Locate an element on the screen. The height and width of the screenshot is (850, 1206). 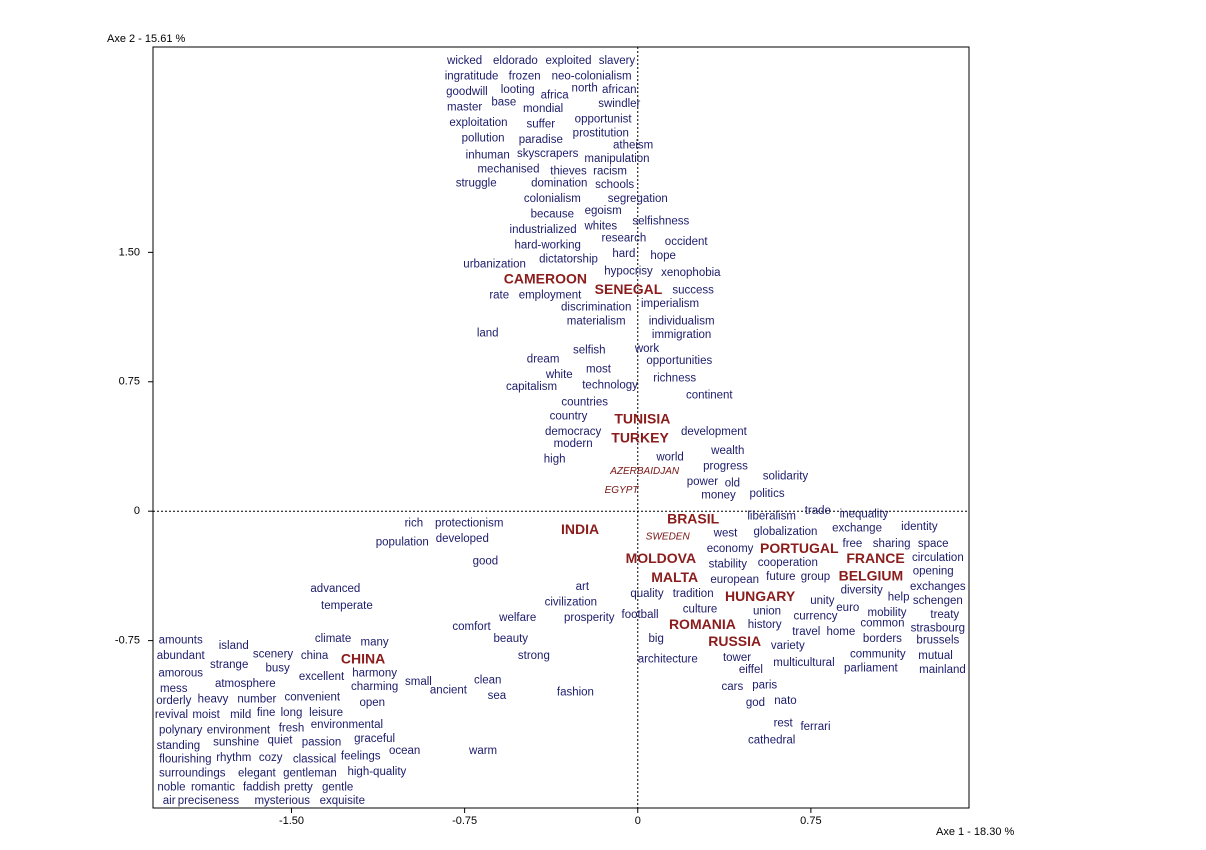
point-label: globalization is located at coordinates (786, 532).